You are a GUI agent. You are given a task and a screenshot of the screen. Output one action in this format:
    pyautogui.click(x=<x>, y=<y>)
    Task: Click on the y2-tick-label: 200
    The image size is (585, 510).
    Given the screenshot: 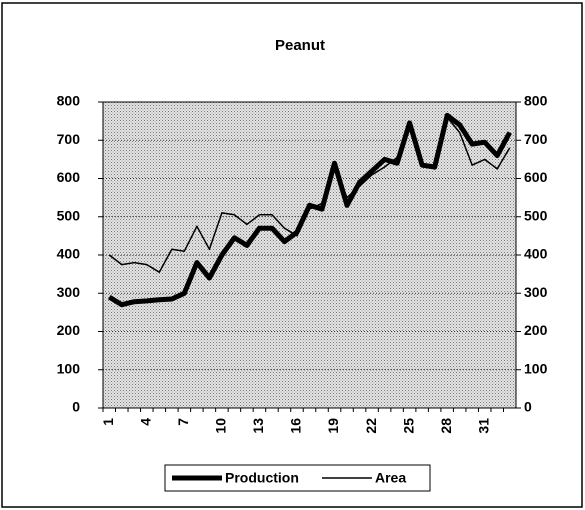 What is the action you would take?
    pyautogui.click(x=536, y=330)
    